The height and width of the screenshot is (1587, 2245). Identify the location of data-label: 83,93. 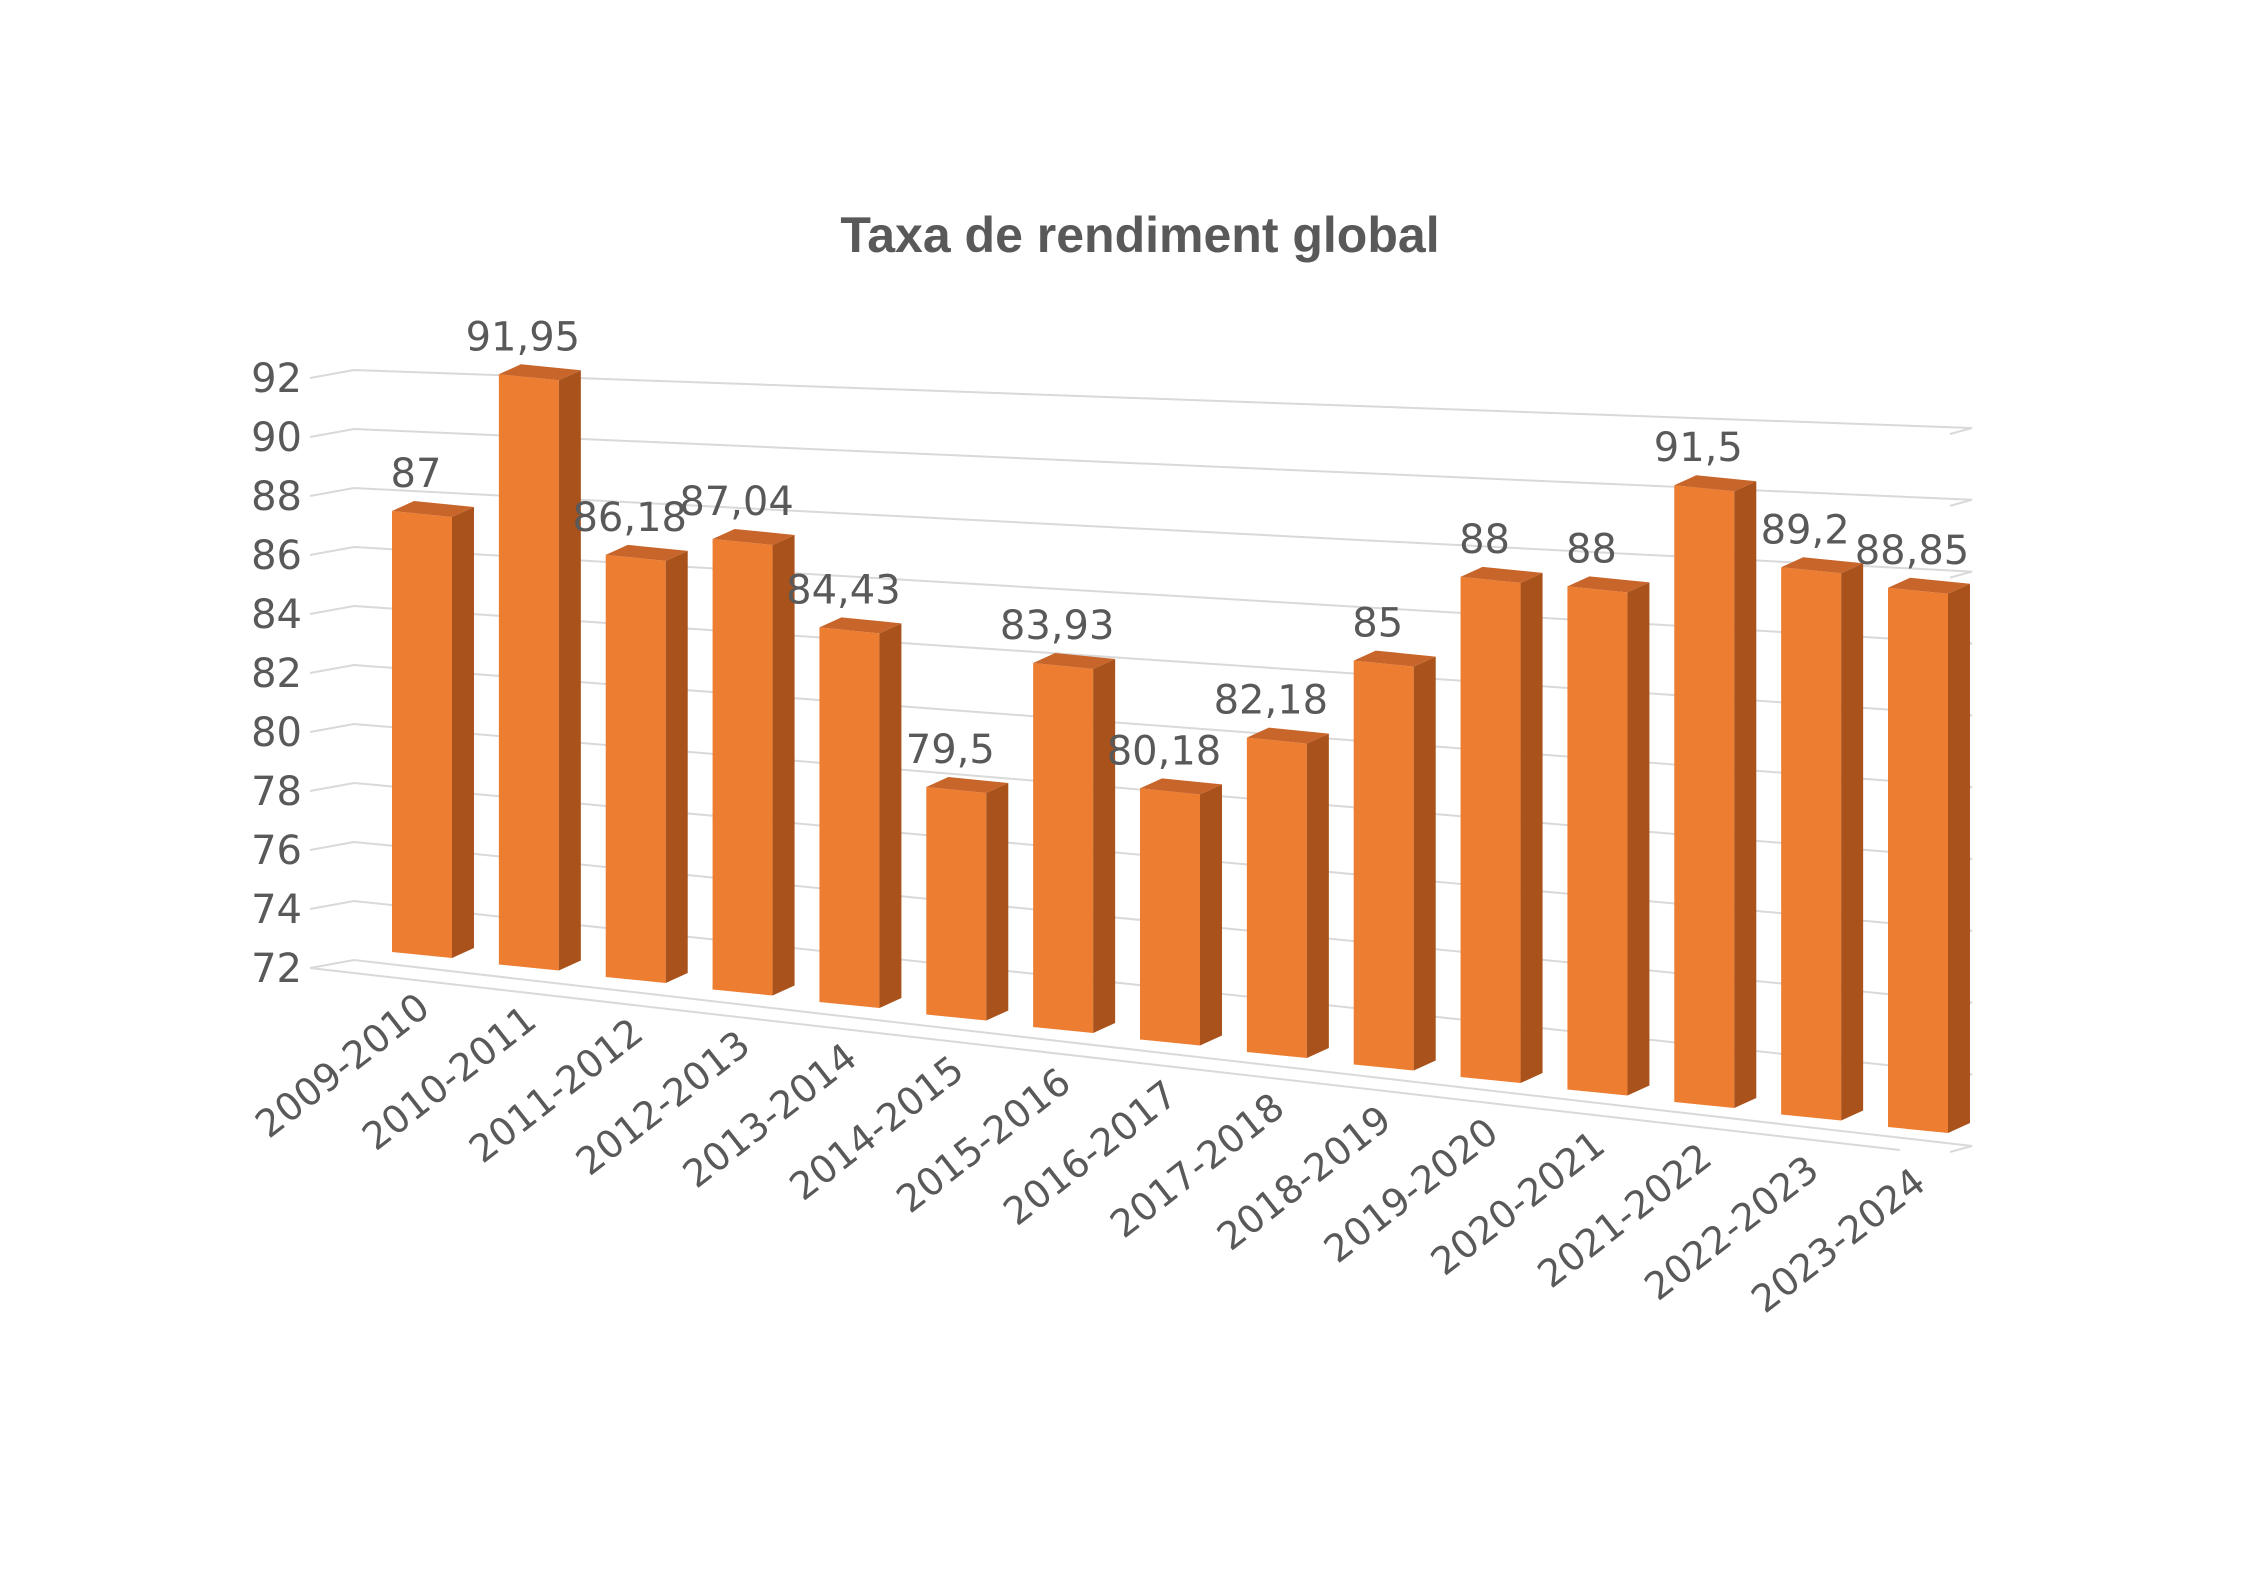
(1057, 626).